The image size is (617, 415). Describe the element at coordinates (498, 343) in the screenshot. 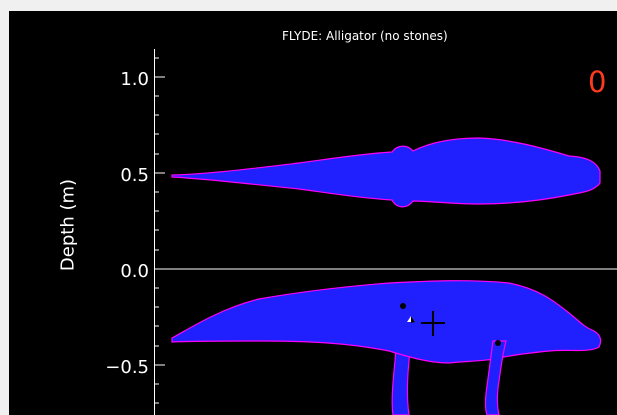

I see `shoulder-joint-marker` at that location.